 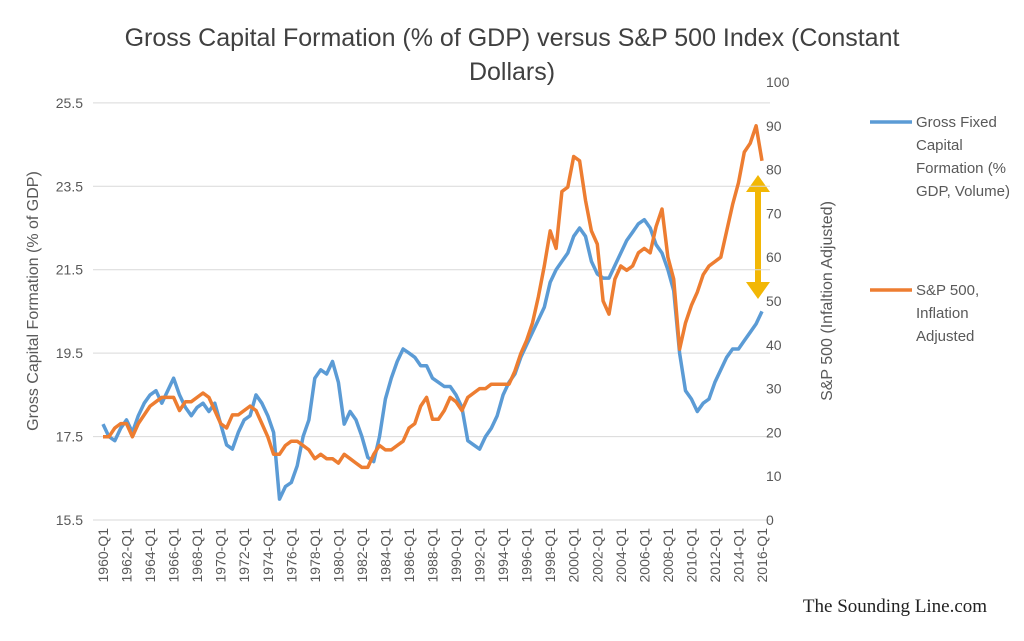 I want to click on y-tick-label: 21.5, so click(x=69, y=270).